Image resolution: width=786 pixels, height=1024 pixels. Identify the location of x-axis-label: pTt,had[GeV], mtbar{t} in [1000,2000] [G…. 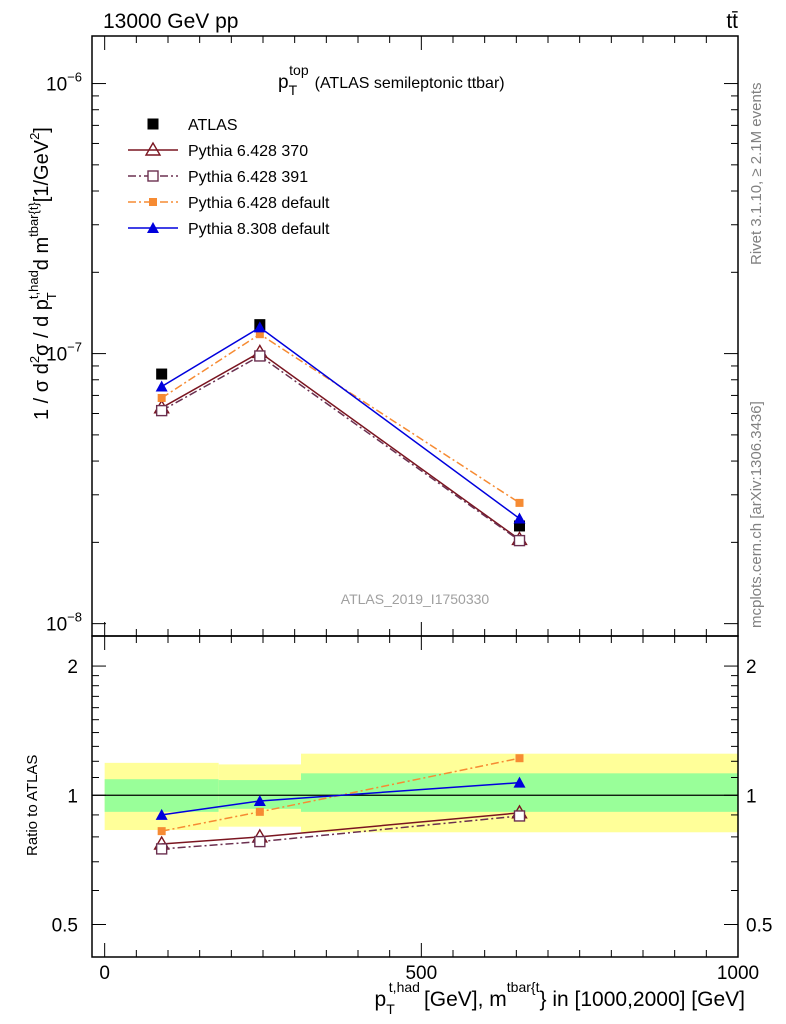
(560, 998).